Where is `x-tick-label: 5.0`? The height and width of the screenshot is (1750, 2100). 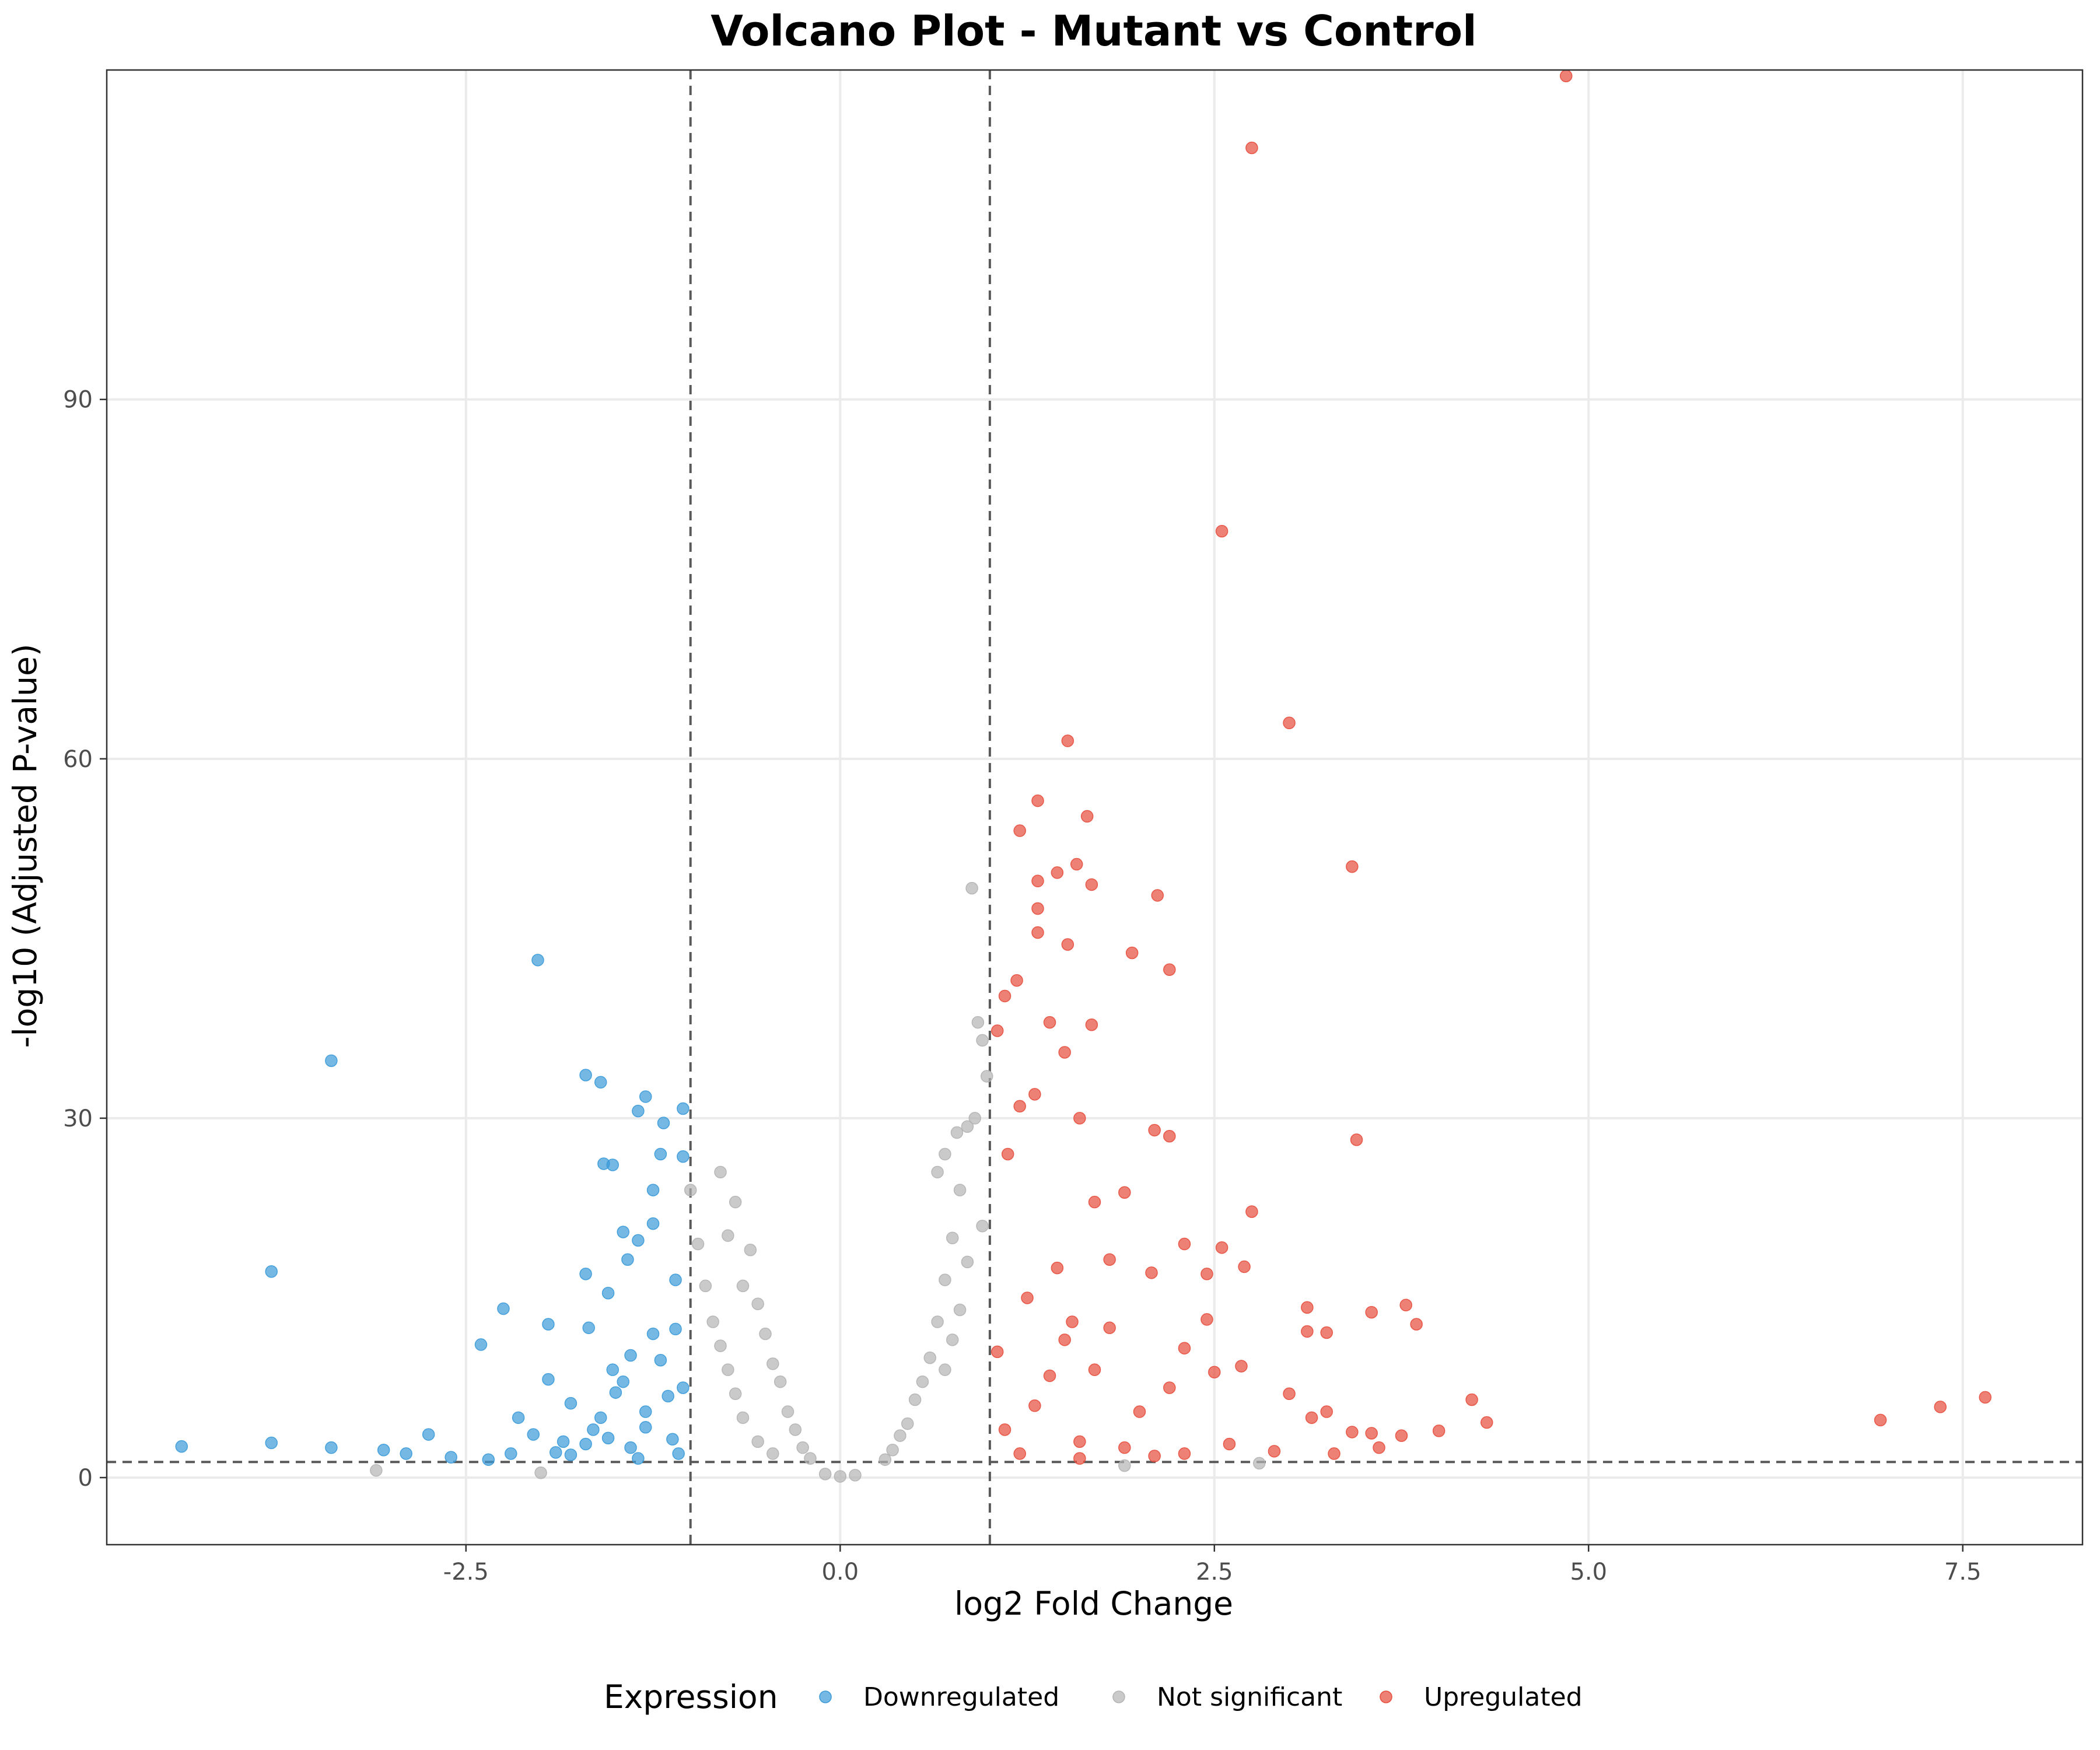 x-tick-label: 5.0 is located at coordinates (1588, 1573).